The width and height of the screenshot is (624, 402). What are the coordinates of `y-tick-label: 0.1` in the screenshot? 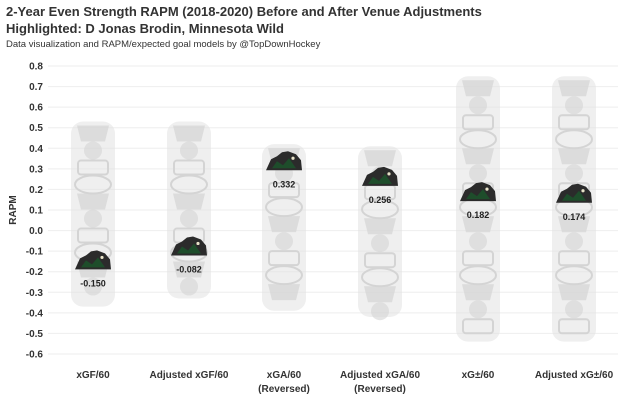 It's located at (36, 211).